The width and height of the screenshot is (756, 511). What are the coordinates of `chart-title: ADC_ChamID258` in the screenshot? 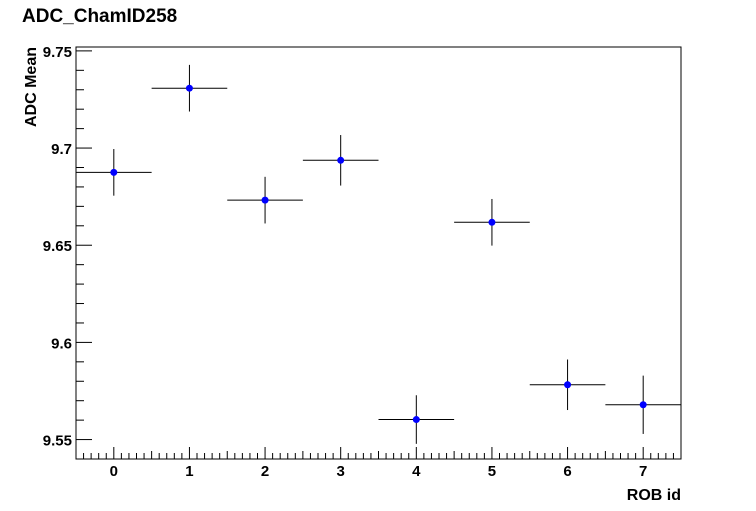 It's located at (100, 16).